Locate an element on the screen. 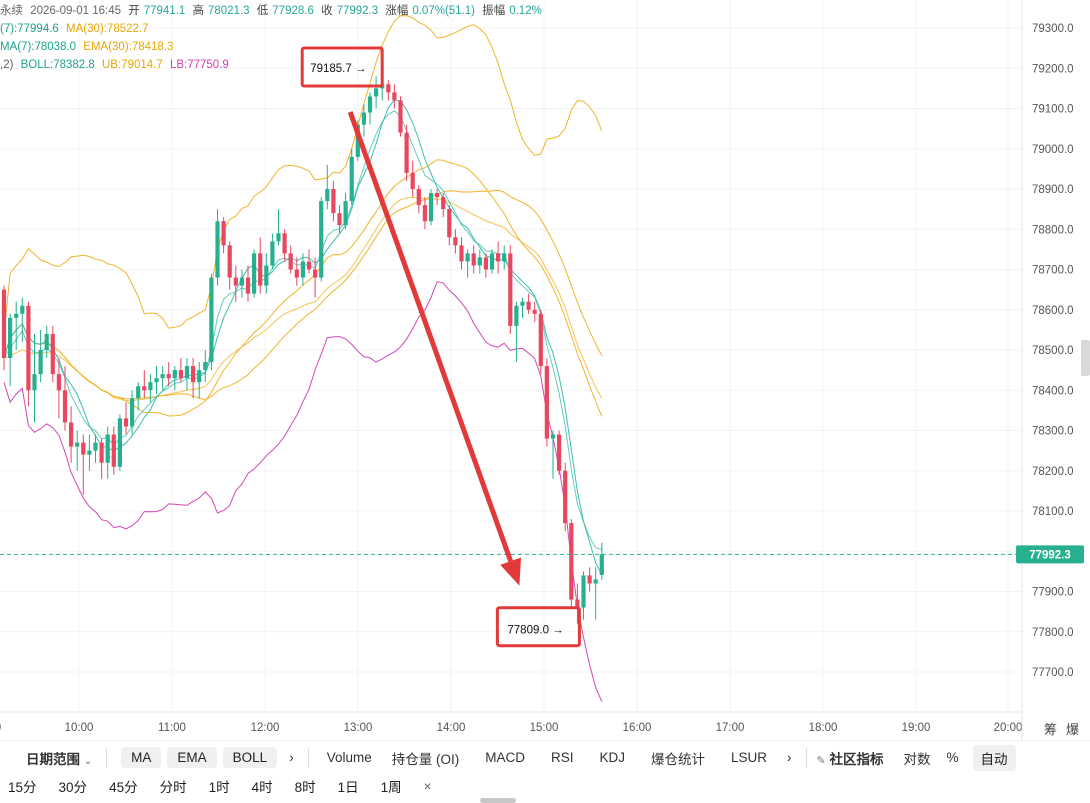  ema30-value: EMA(30):78418.3 is located at coordinates (128, 47).